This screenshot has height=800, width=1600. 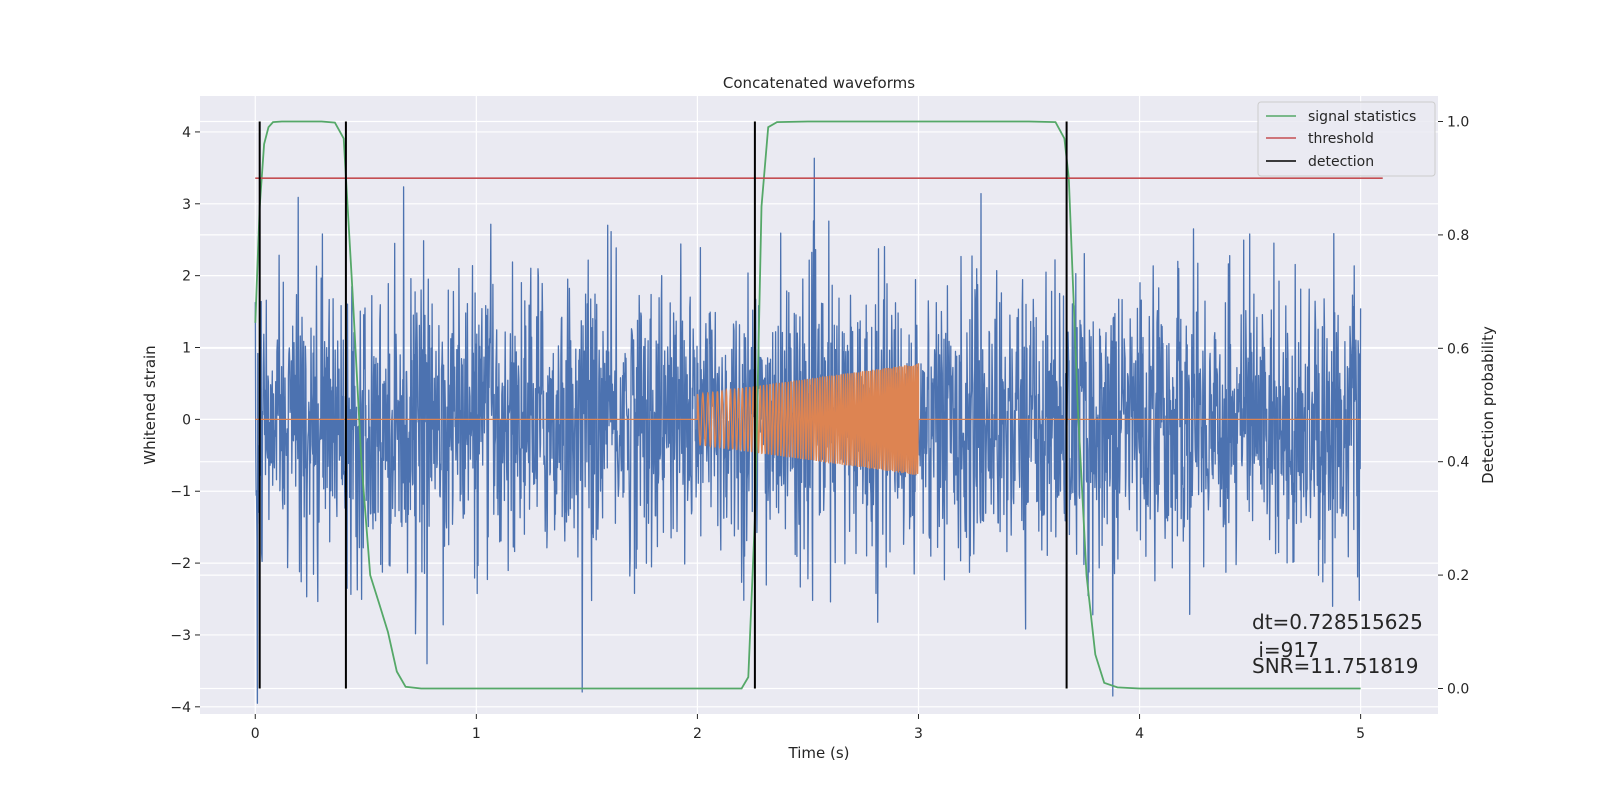 I want to click on annotation-index: i=917, so click(x=1285, y=650).